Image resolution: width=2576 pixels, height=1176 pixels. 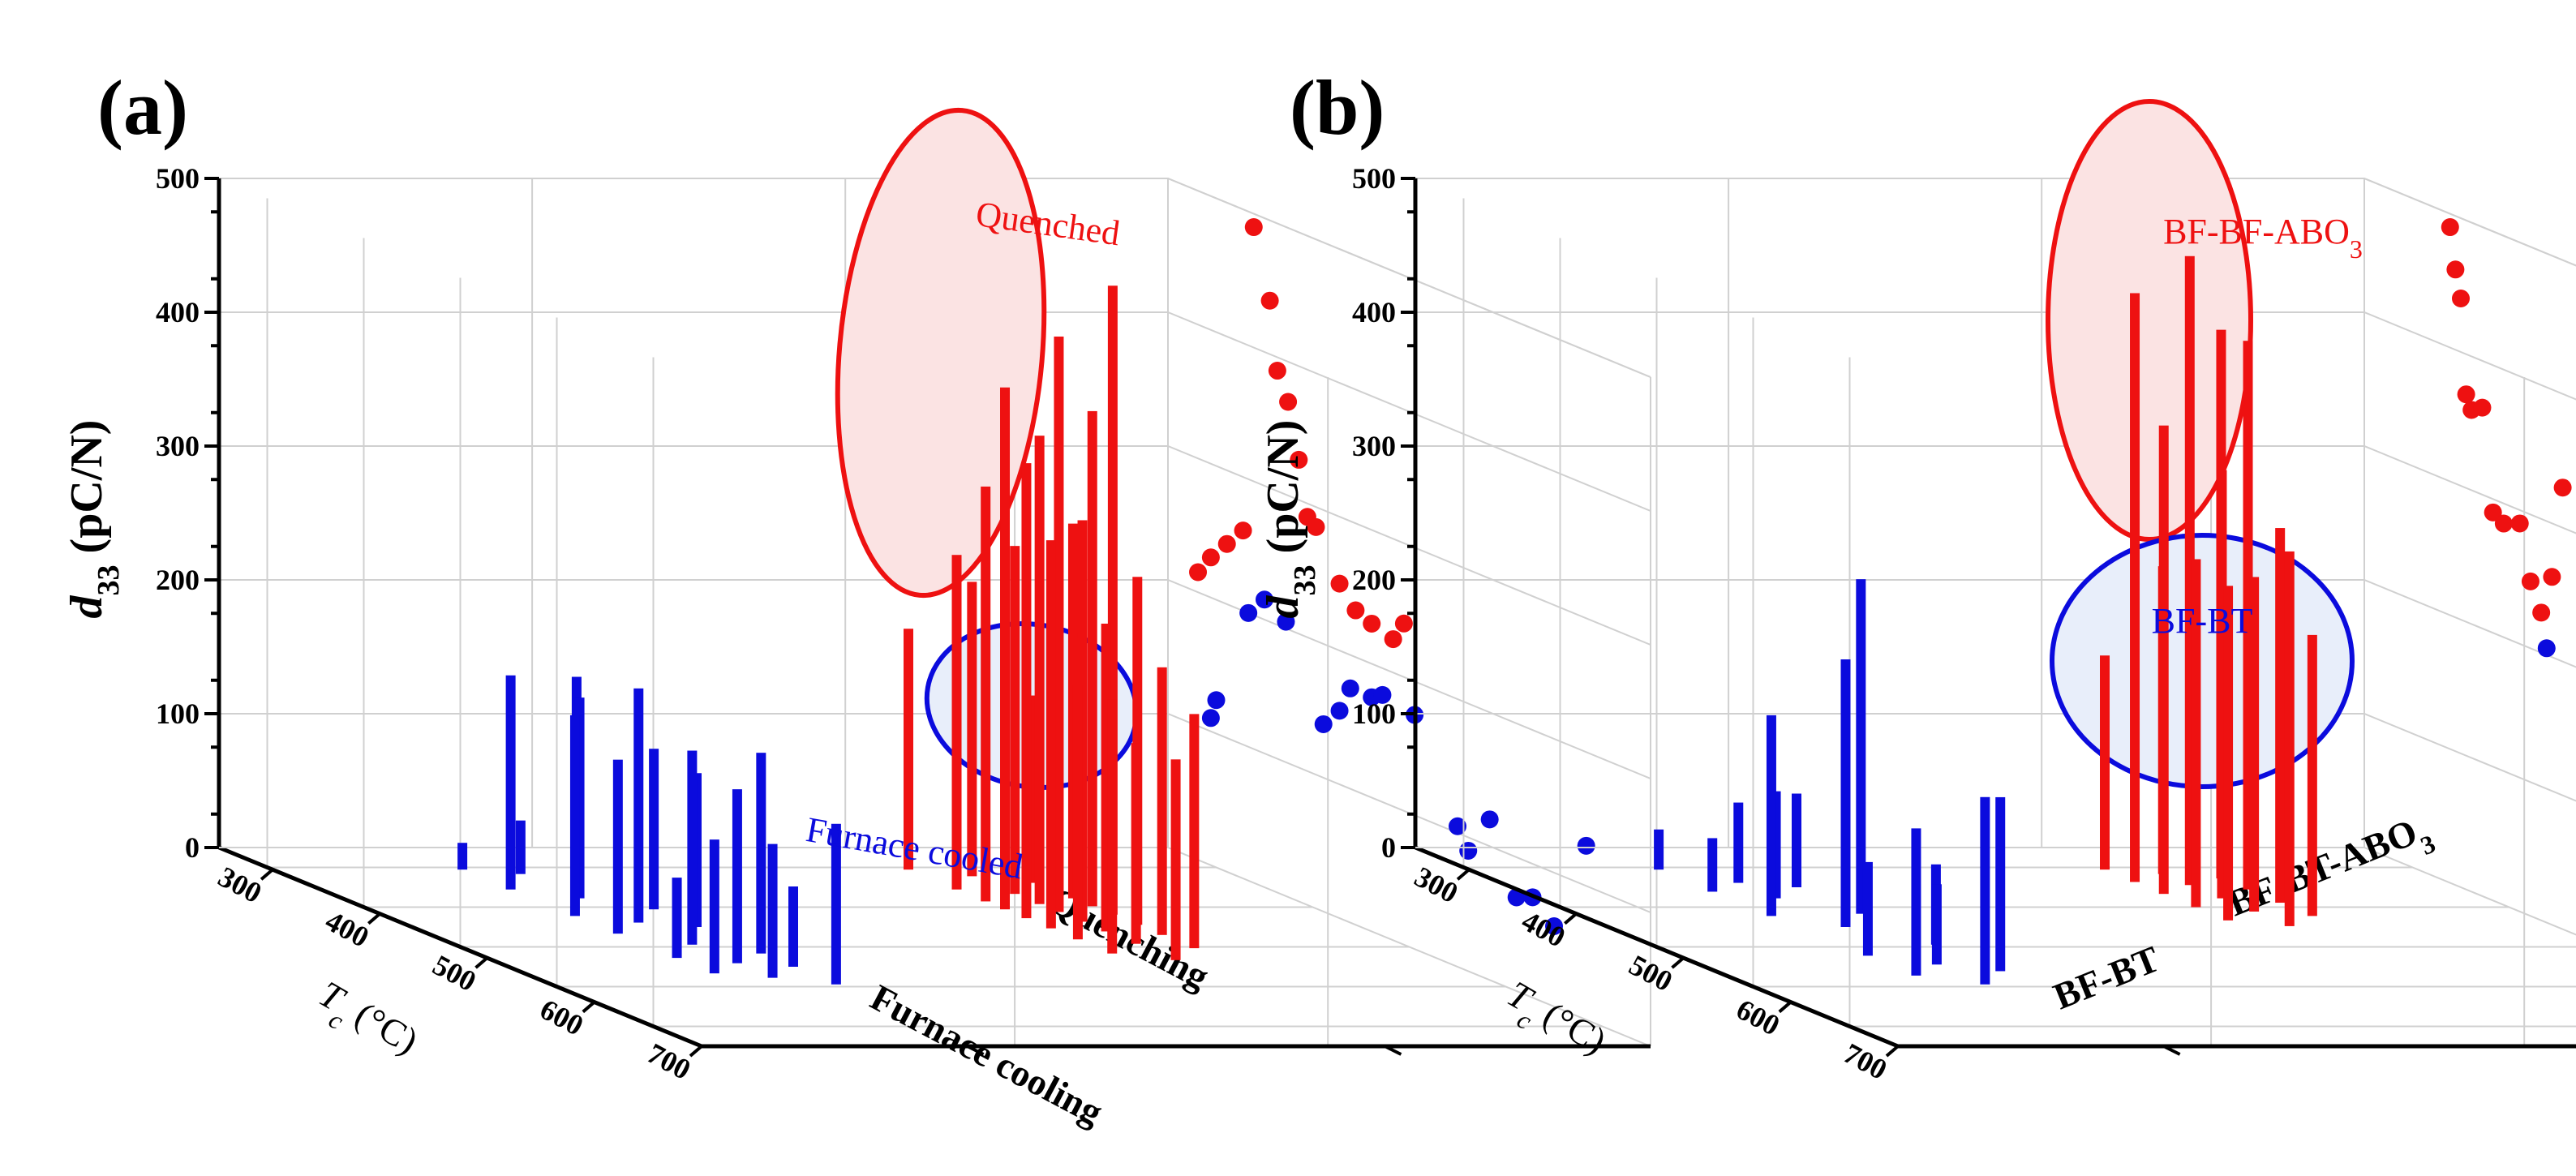 I want to click on x-axis-title: Tc (°C), so click(x=1554, y=1022).